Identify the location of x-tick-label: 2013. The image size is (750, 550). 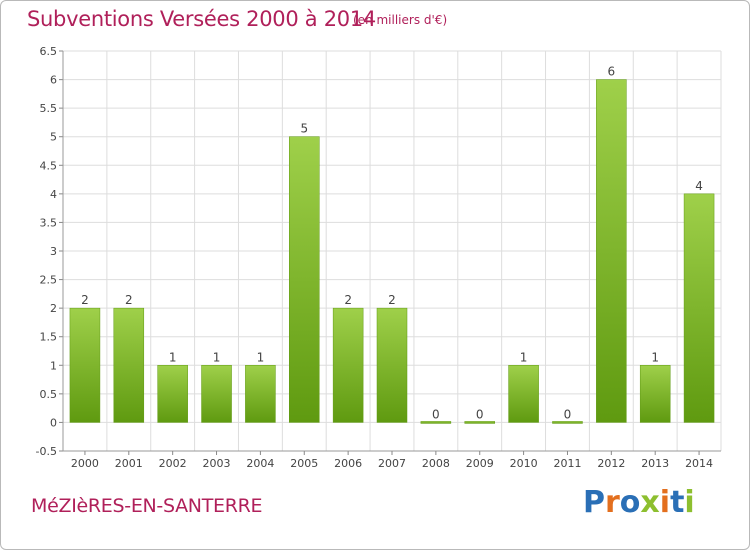
(655, 463).